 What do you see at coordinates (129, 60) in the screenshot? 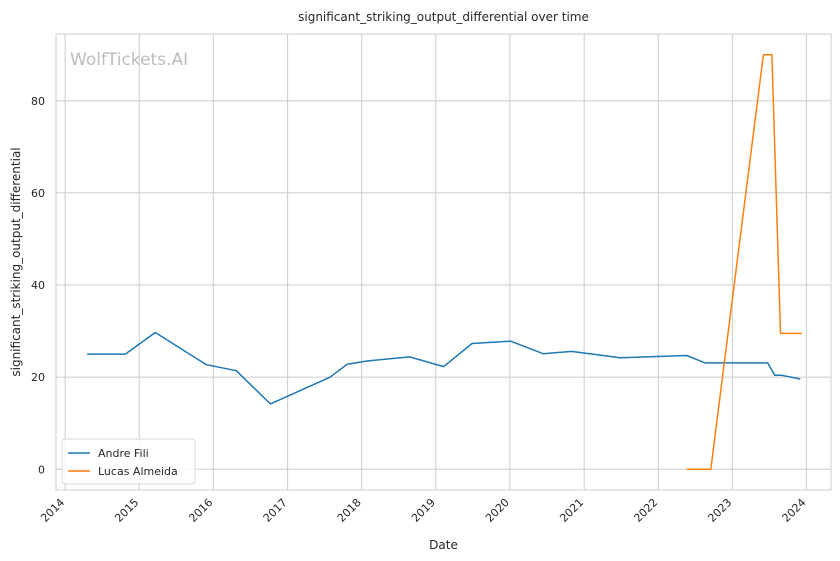
I see `watermark-text: WolfTickets.AI` at bounding box center [129, 60].